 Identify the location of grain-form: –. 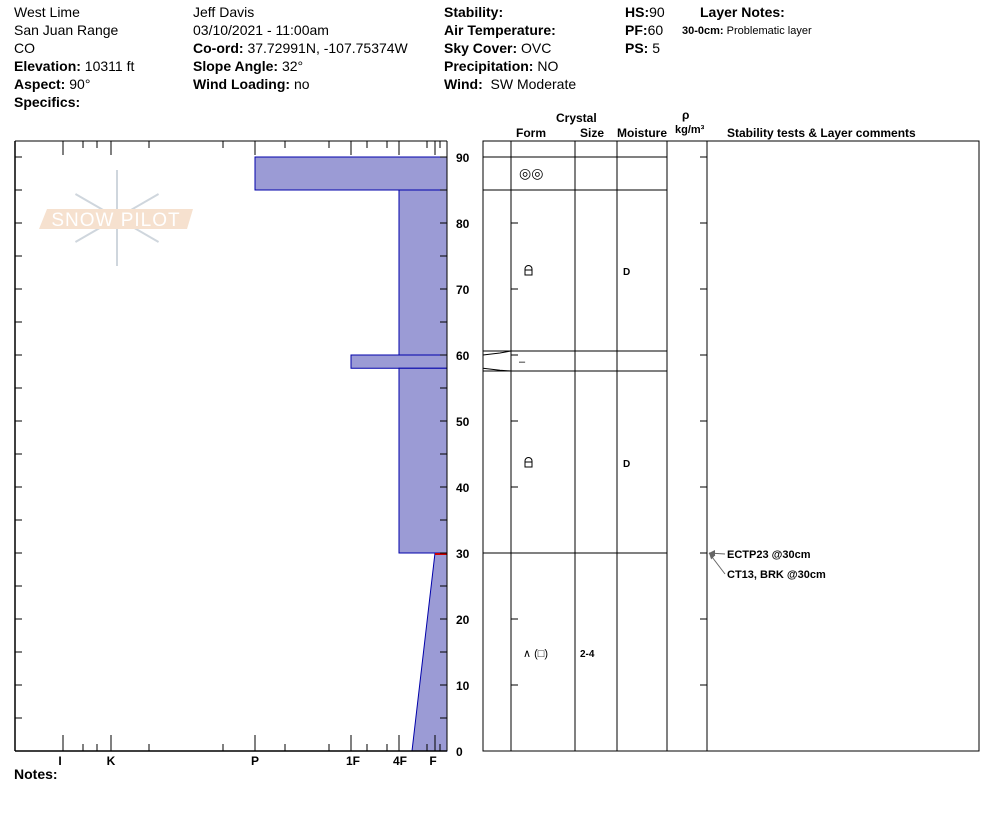
(522, 362).